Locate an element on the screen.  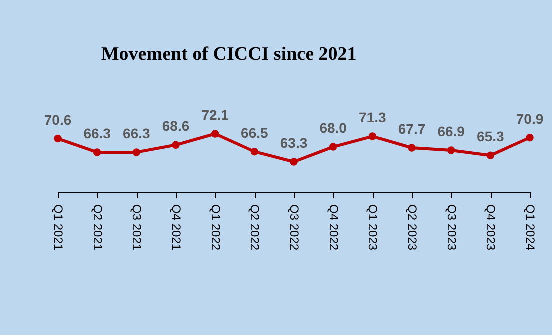
data-label: 68.0 is located at coordinates (334, 128).